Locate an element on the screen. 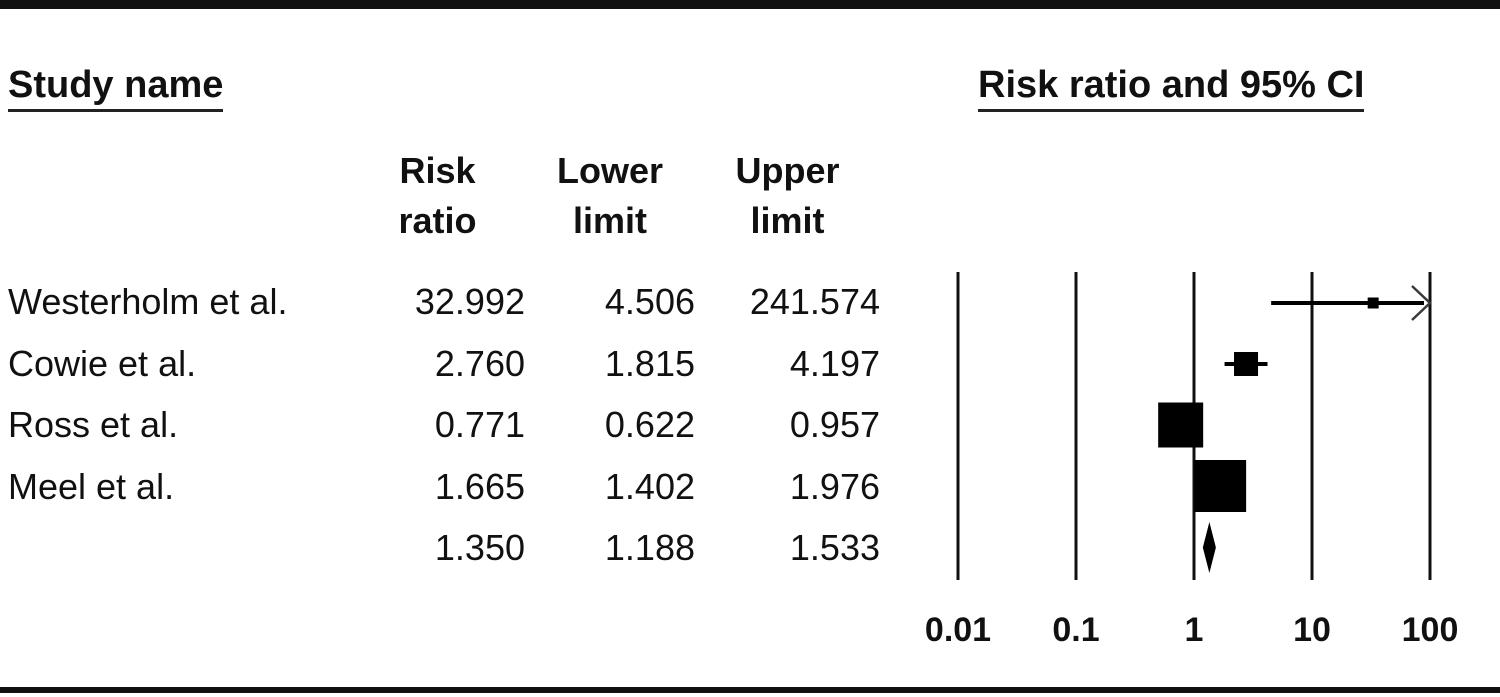  column-header-line: Risk is located at coordinates (437, 170).